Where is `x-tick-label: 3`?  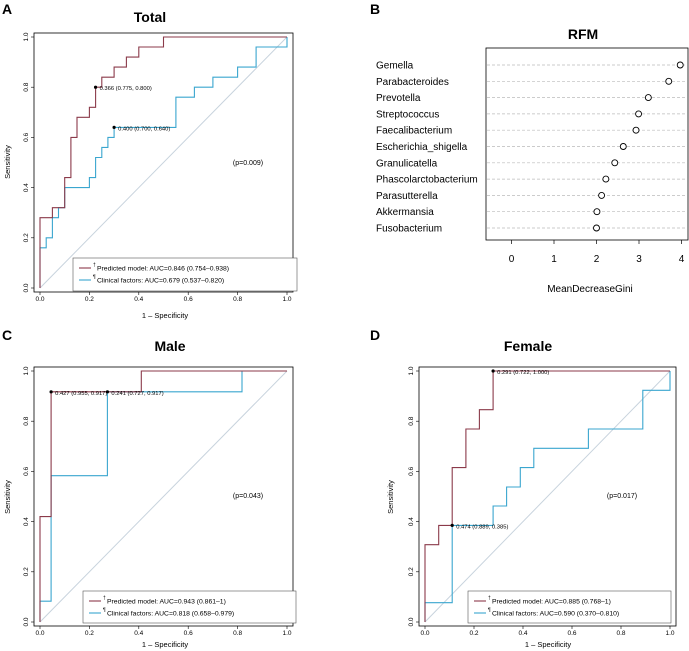
x-tick-label: 3 is located at coordinates (639, 259).